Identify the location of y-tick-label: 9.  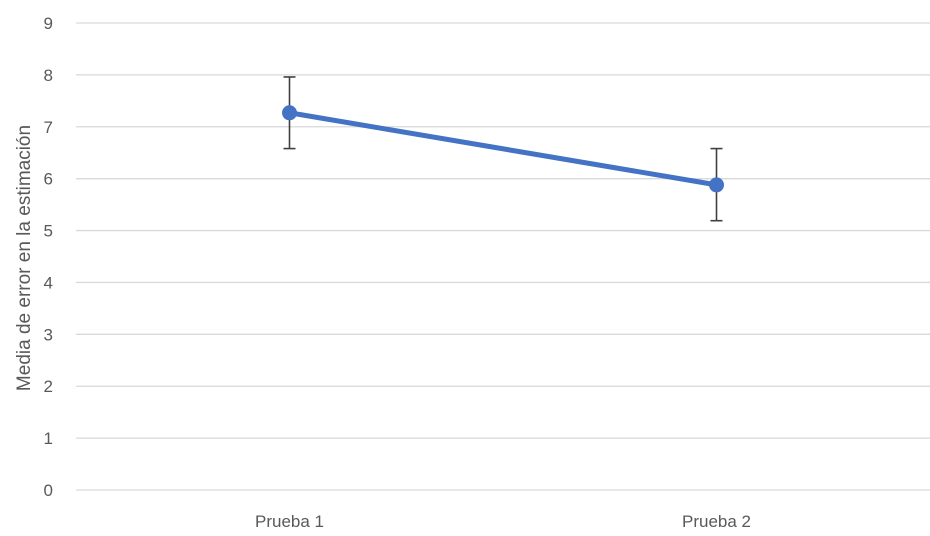
(48, 23).